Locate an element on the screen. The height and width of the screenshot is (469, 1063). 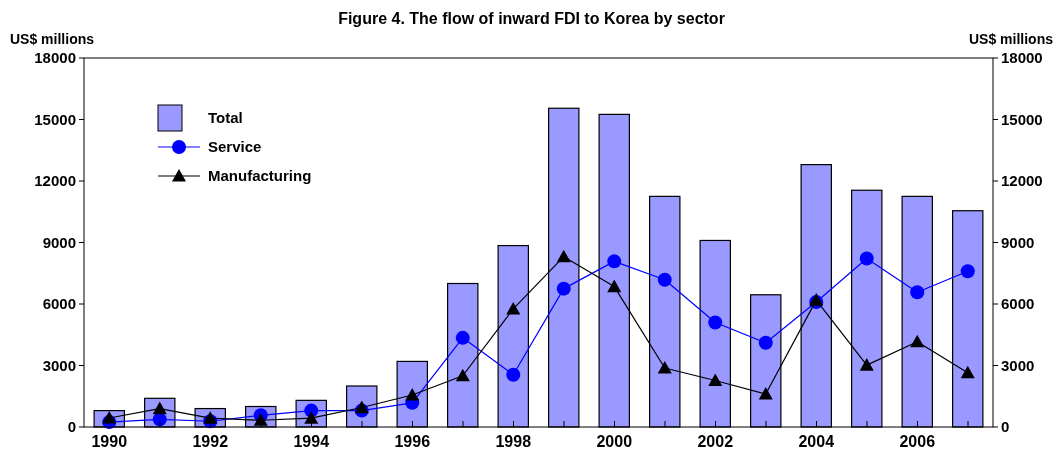
y-tick-label: 9000 is located at coordinates (59, 242).